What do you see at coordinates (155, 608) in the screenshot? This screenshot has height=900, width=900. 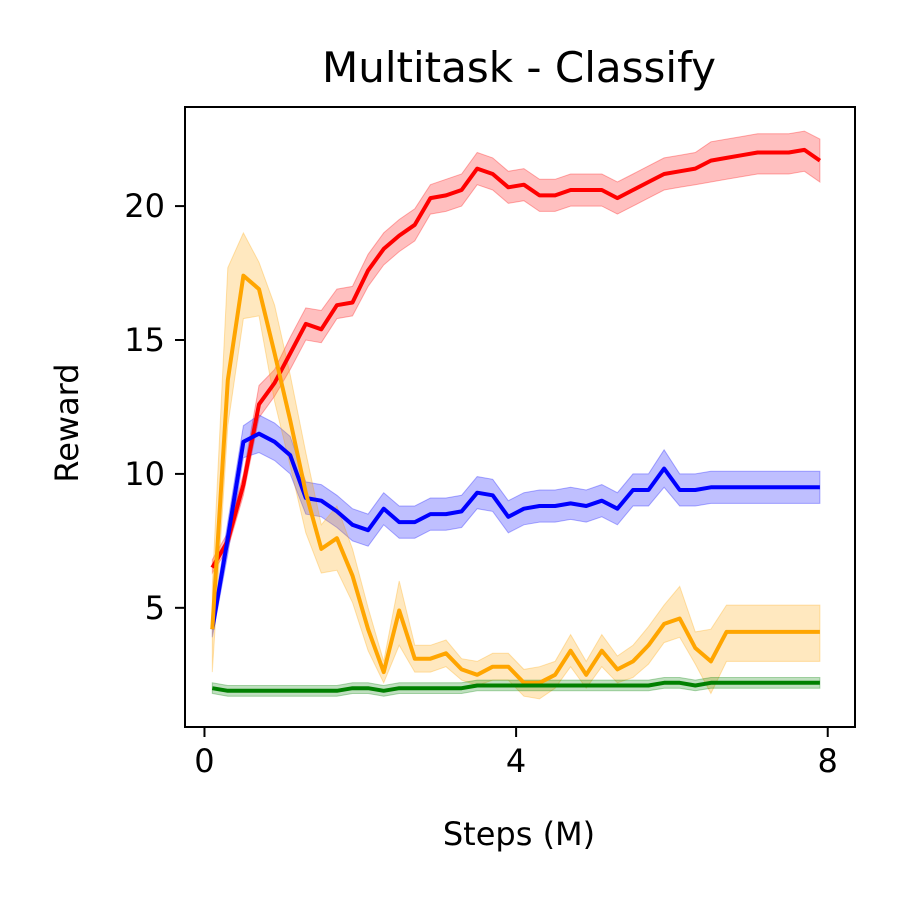 I see `y-tick-label: 5` at bounding box center [155, 608].